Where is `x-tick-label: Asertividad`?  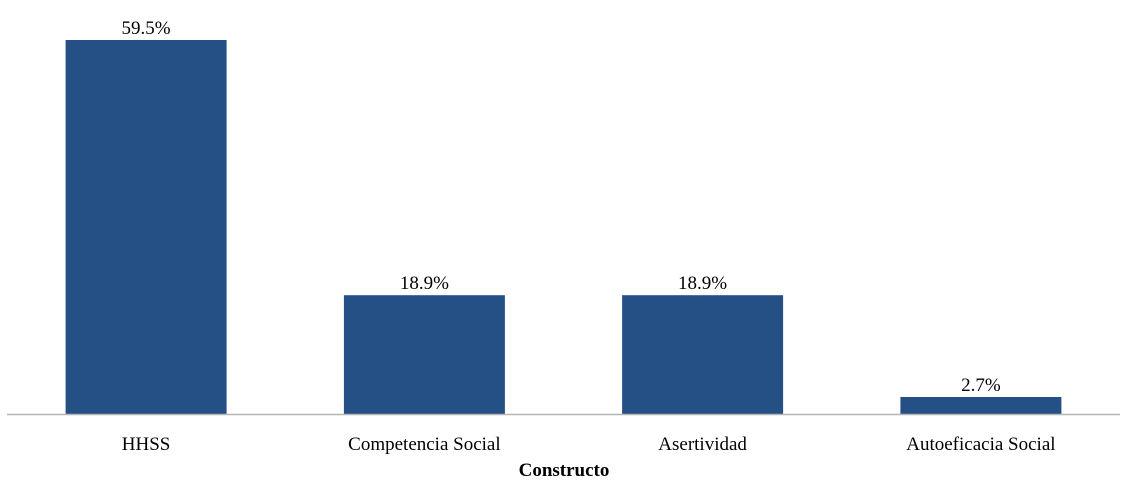
x-tick-label: Asertividad is located at coordinates (702, 444).